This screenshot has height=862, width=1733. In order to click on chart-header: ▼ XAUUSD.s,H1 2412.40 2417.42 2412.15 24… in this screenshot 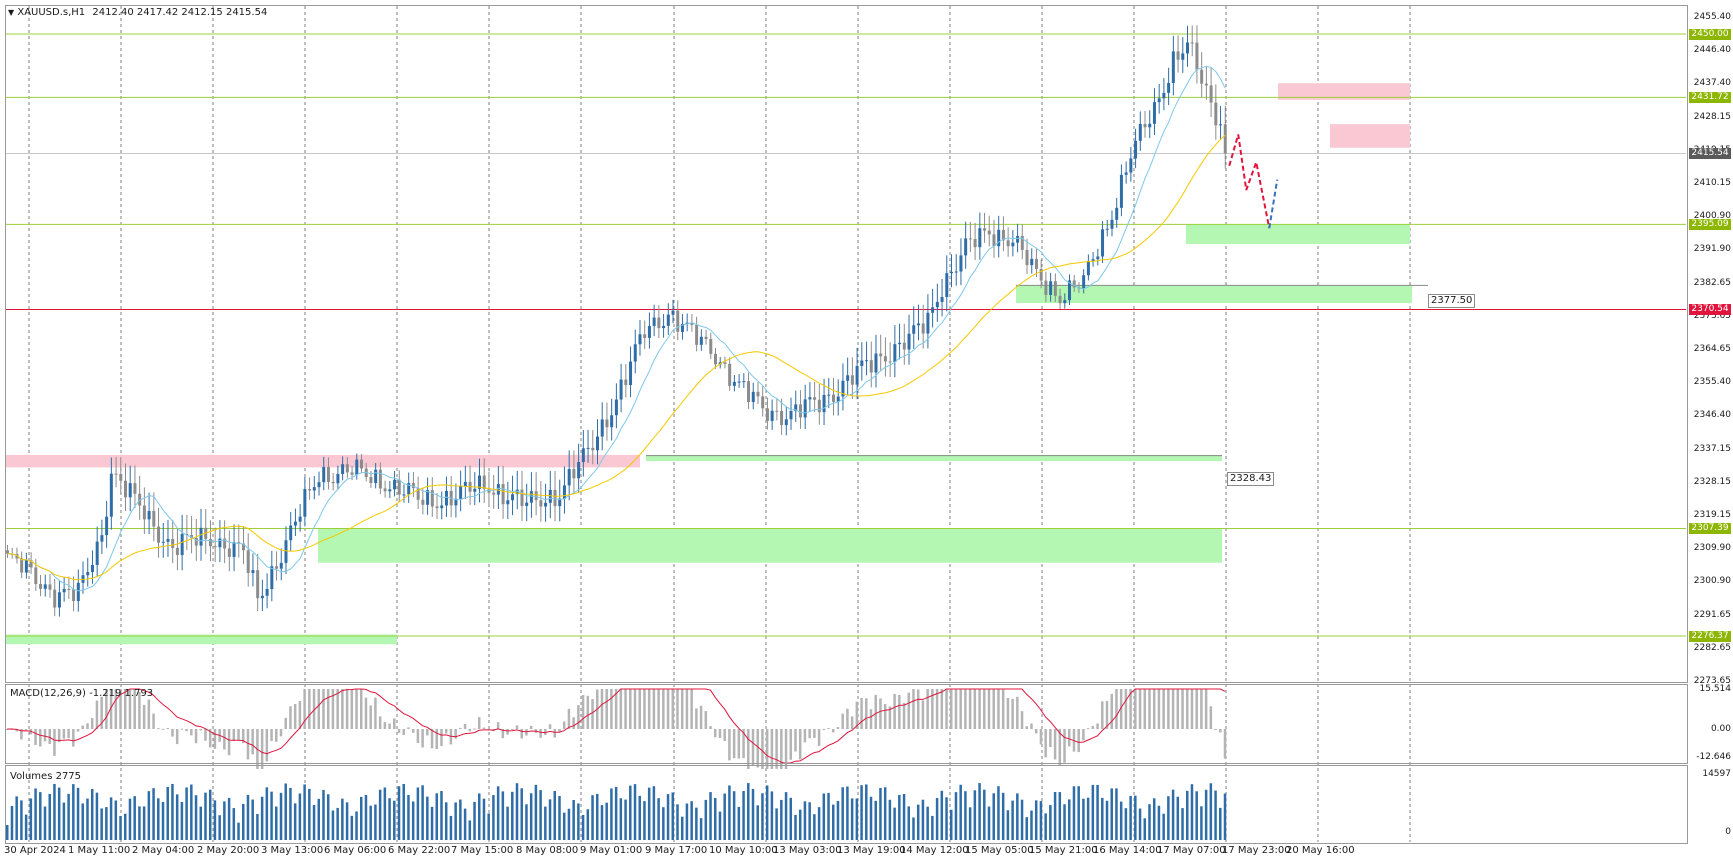, I will do `click(137, 12)`.